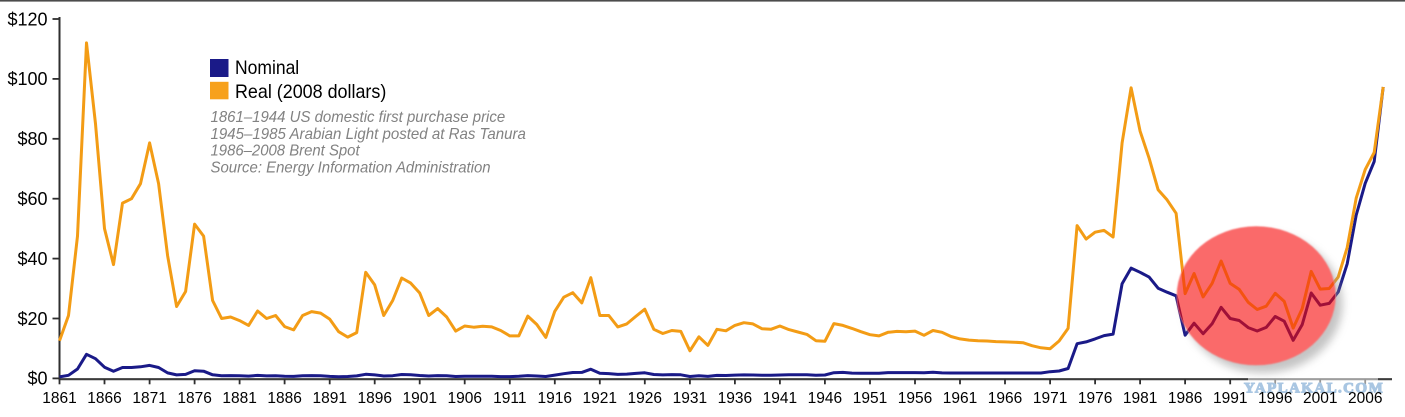 The width and height of the screenshot is (1405, 417). What do you see at coordinates (329, 398) in the screenshot?
I see `svg-text: 1891` at bounding box center [329, 398].